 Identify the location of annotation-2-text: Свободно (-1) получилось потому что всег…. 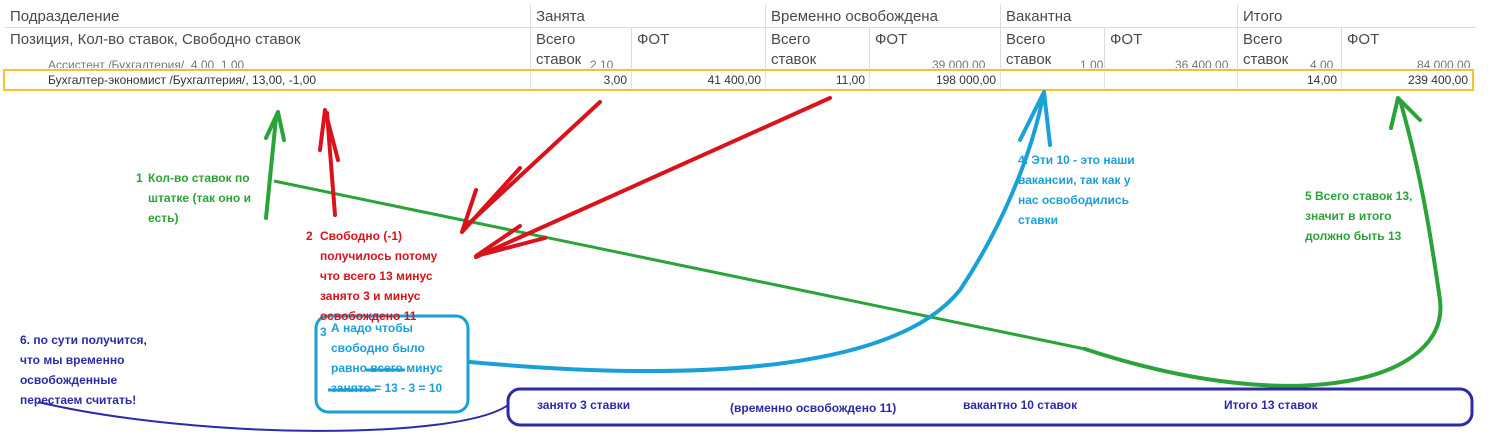
(379, 276).